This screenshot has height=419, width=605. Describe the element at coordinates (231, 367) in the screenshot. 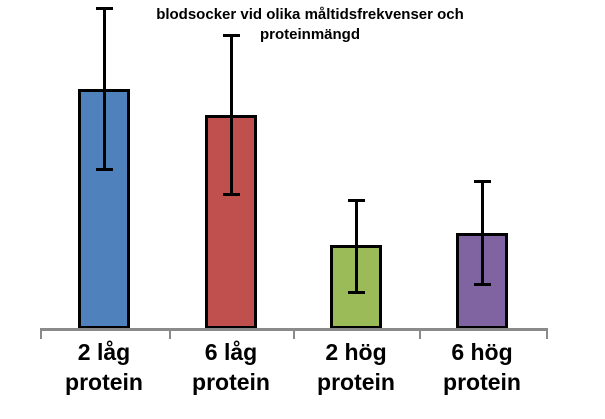

I see `category-label: 6 låg protein` at that location.